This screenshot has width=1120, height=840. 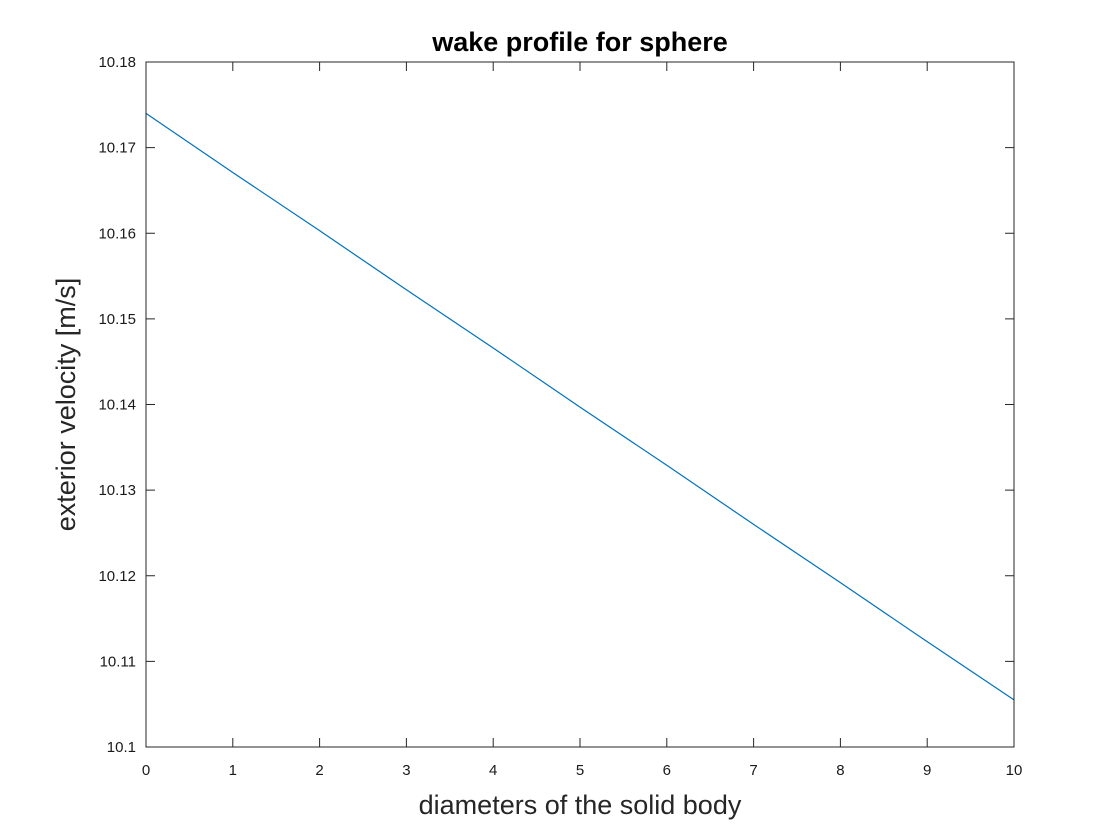 What do you see at coordinates (121, 747) in the screenshot?
I see `y-tick-label: 10.1` at bounding box center [121, 747].